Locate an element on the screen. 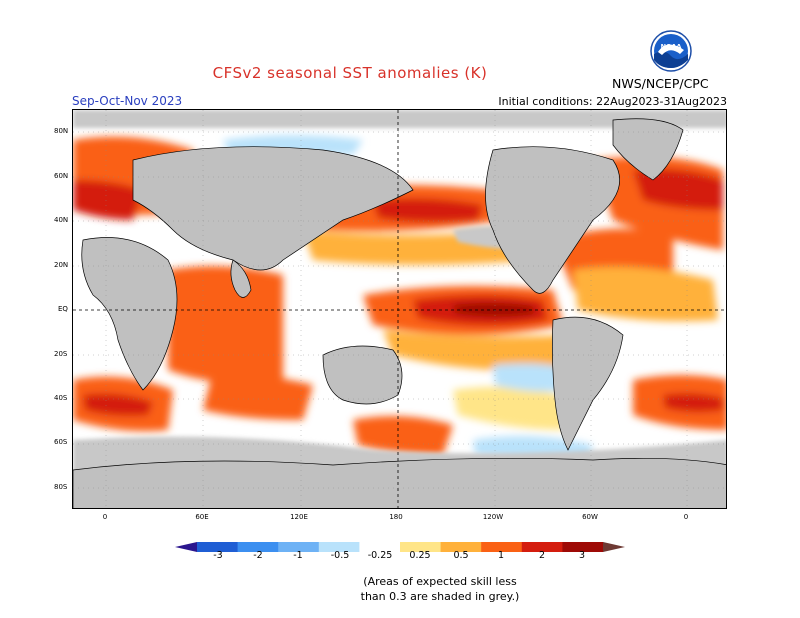 The image size is (800, 618). colorbar-arrow-low is located at coordinates (186, 547).